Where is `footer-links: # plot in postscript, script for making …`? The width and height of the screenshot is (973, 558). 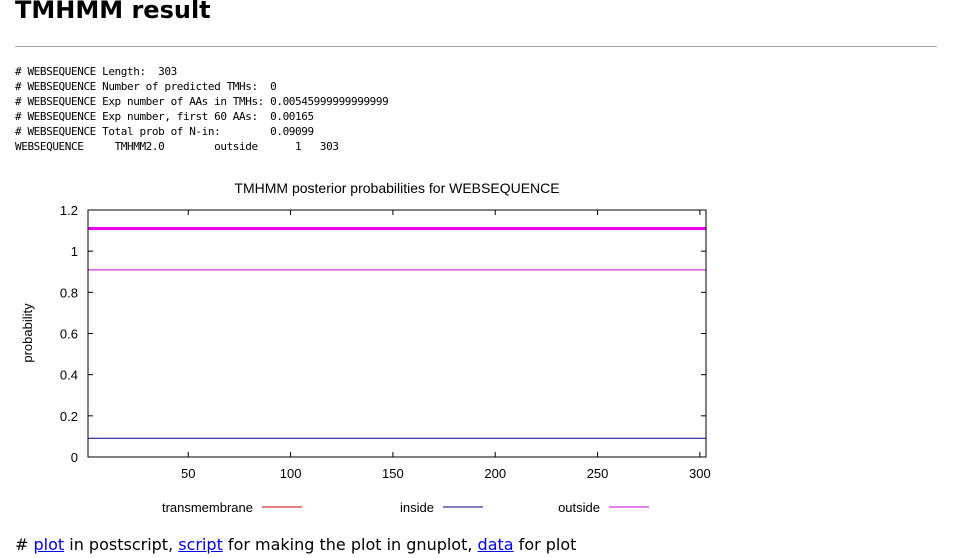
footer-links: # plot in postscript, script for making … is located at coordinates (295, 544).